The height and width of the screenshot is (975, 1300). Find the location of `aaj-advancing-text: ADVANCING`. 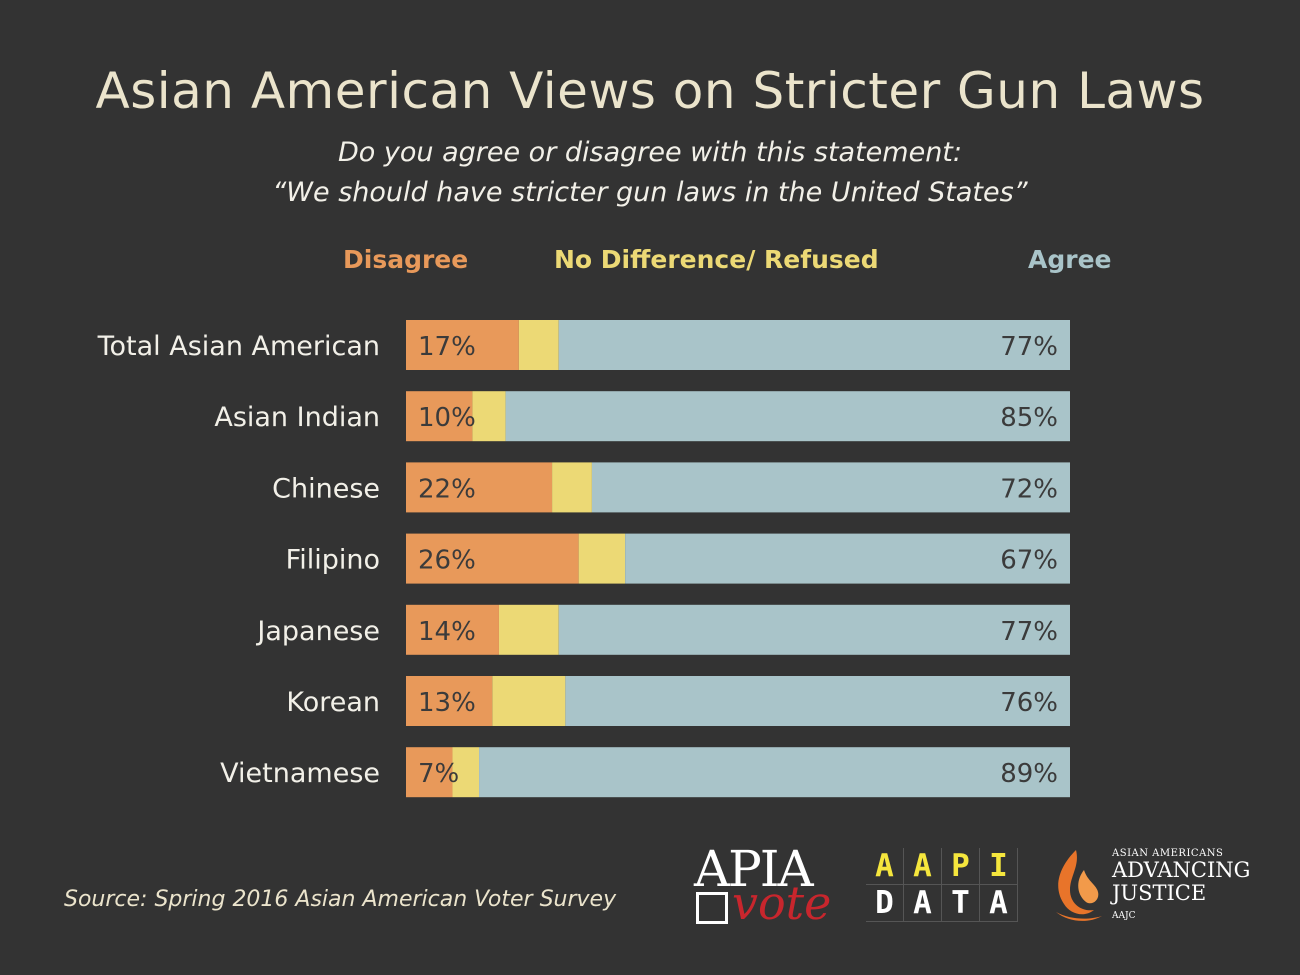

aaj-advancing-text: ADVANCING is located at coordinates (1181, 870).